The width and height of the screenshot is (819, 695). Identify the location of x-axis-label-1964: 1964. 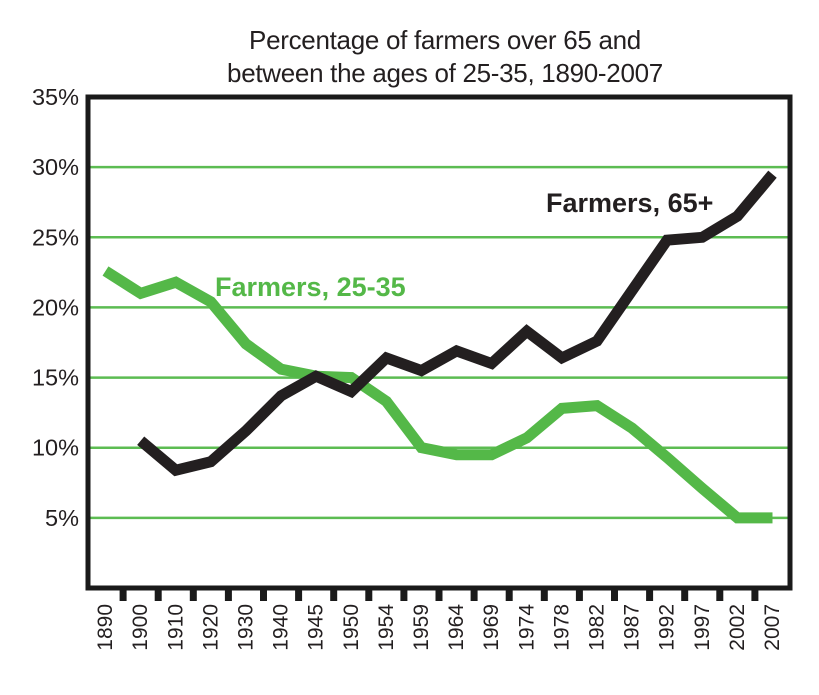
(456, 627).